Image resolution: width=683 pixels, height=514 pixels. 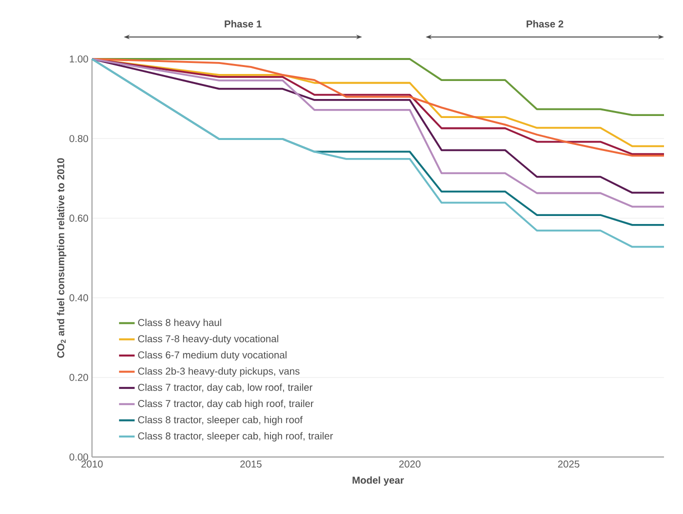 What do you see at coordinates (569, 464) in the screenshot?
I see `x-tick-label: 2025` at bounding box center [569, 464].